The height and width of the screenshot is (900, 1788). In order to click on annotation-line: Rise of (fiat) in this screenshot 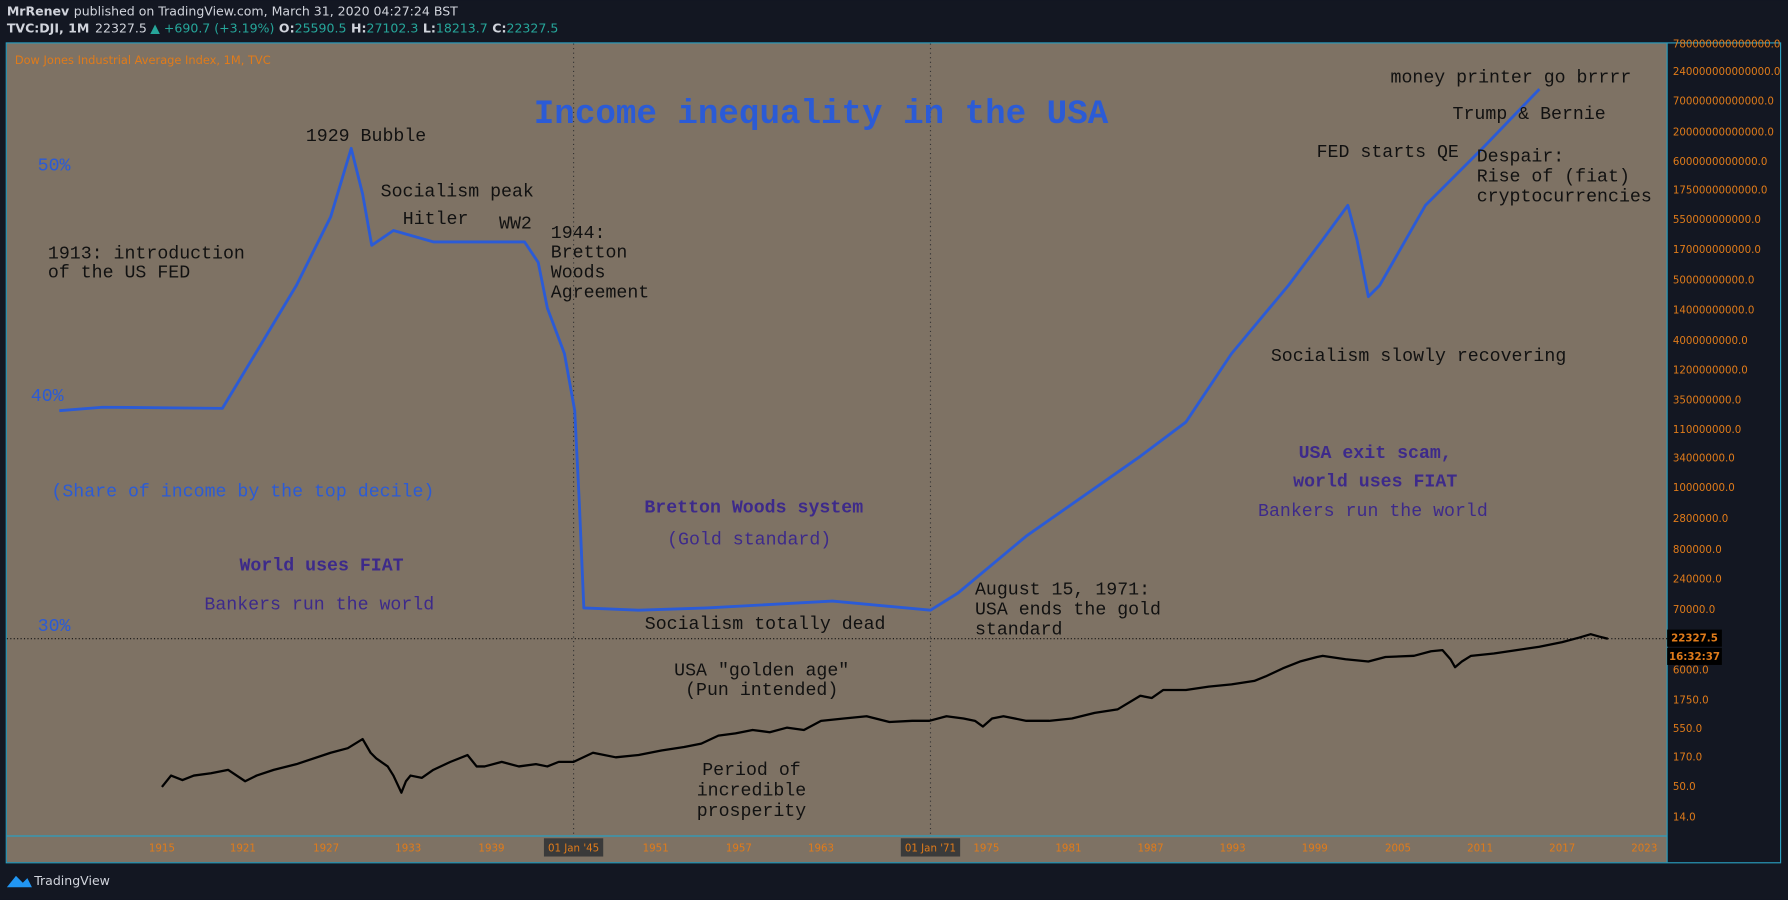, I will do `click(1553, 177)`.